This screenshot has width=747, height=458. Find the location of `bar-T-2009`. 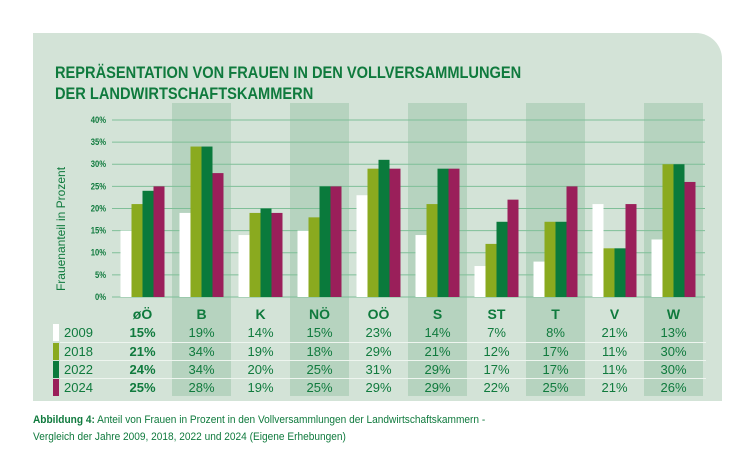

bar-T-2009 is located at coordinates (539, 279).